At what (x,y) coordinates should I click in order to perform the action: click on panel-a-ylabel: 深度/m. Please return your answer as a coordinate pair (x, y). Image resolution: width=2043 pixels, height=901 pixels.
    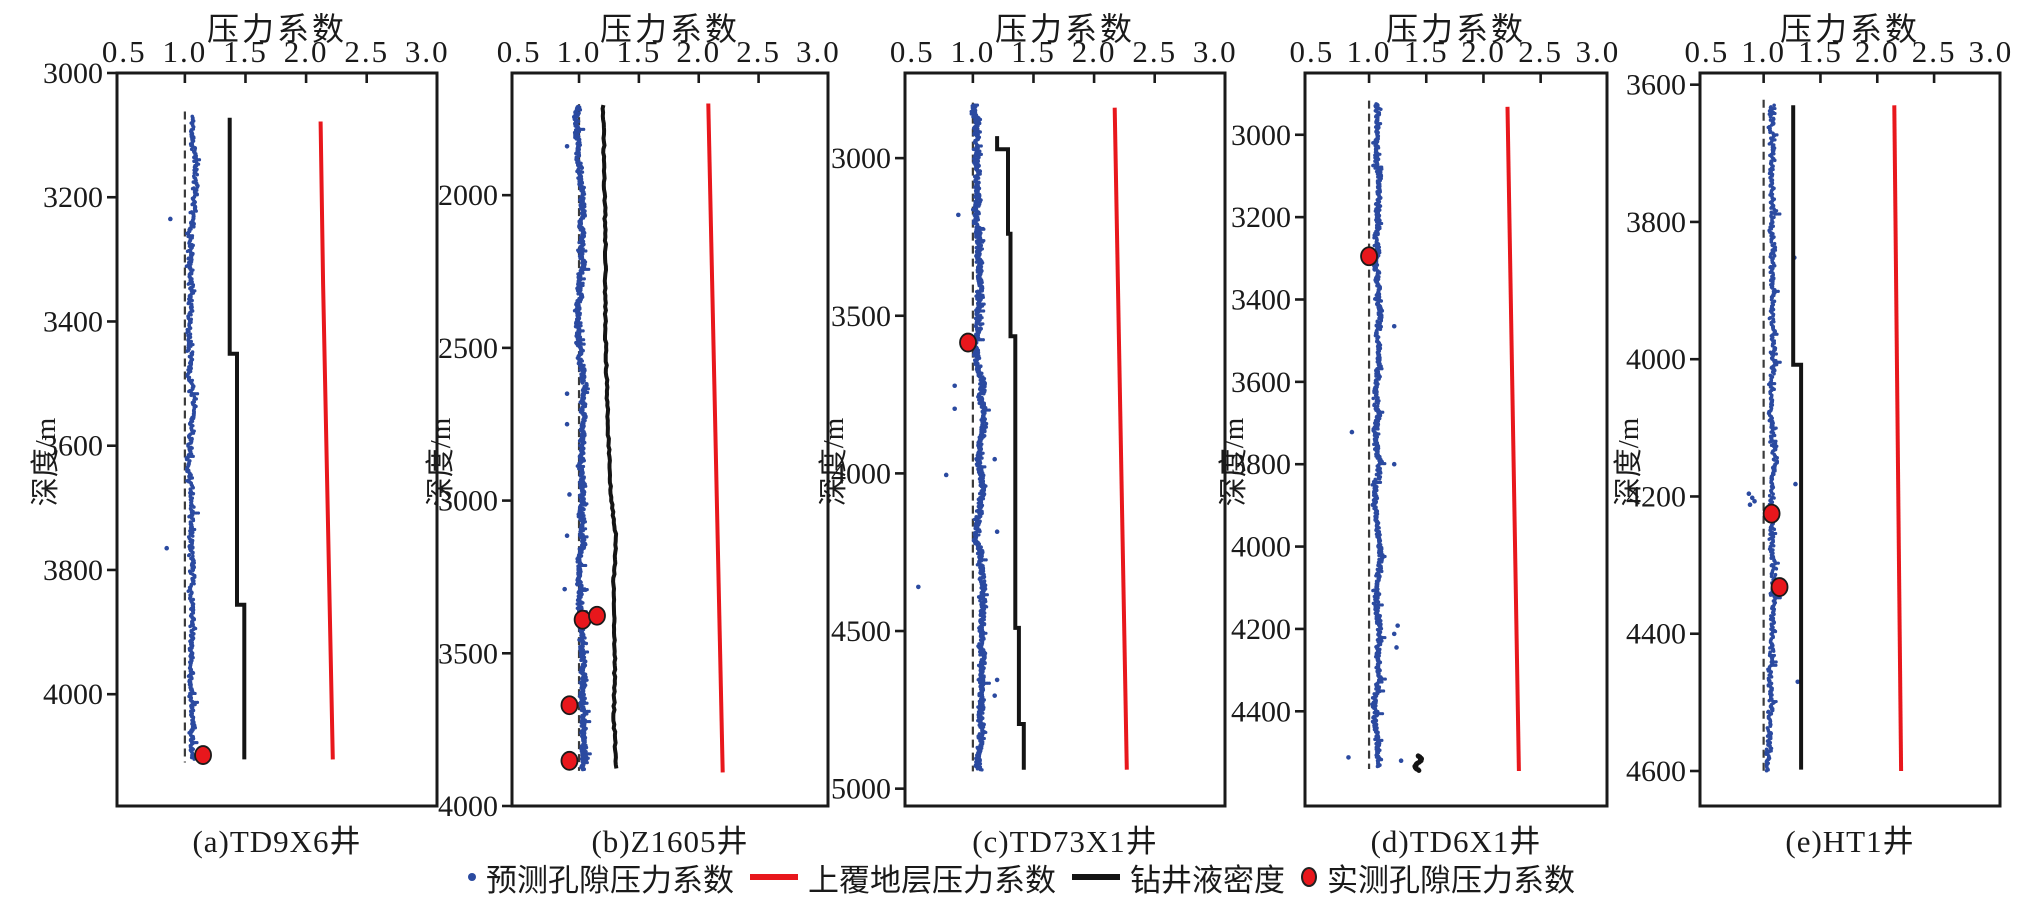
    Looking at the image, I should click on (46, 462).